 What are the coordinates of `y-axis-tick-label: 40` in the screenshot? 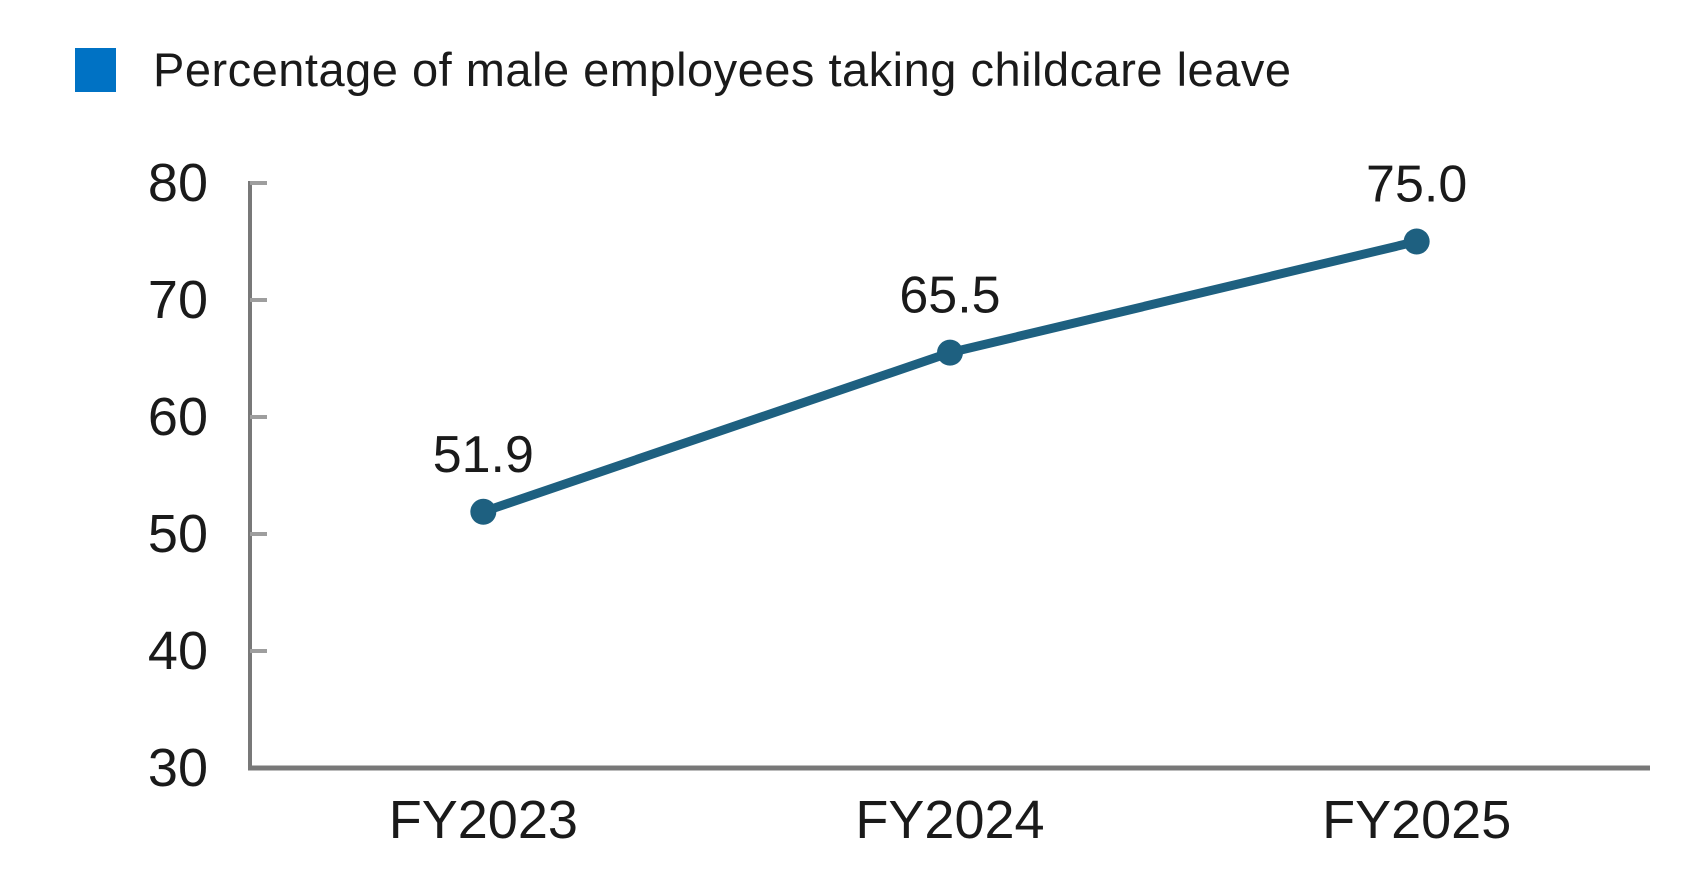 It's located at (178, 651).